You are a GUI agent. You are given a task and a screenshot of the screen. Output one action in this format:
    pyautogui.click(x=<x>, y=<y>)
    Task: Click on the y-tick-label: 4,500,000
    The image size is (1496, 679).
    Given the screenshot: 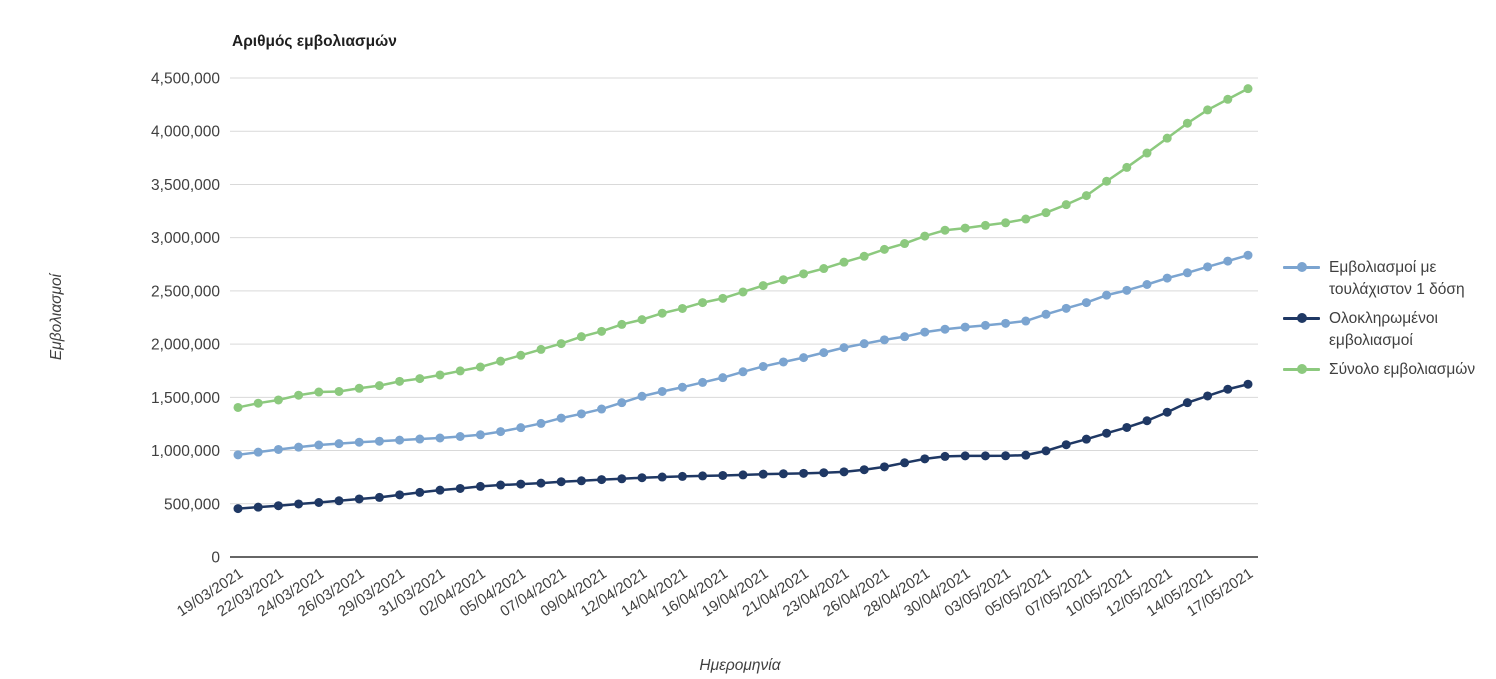 What is the action you would take?
    pyautogui.click(x=185, y=79)
    